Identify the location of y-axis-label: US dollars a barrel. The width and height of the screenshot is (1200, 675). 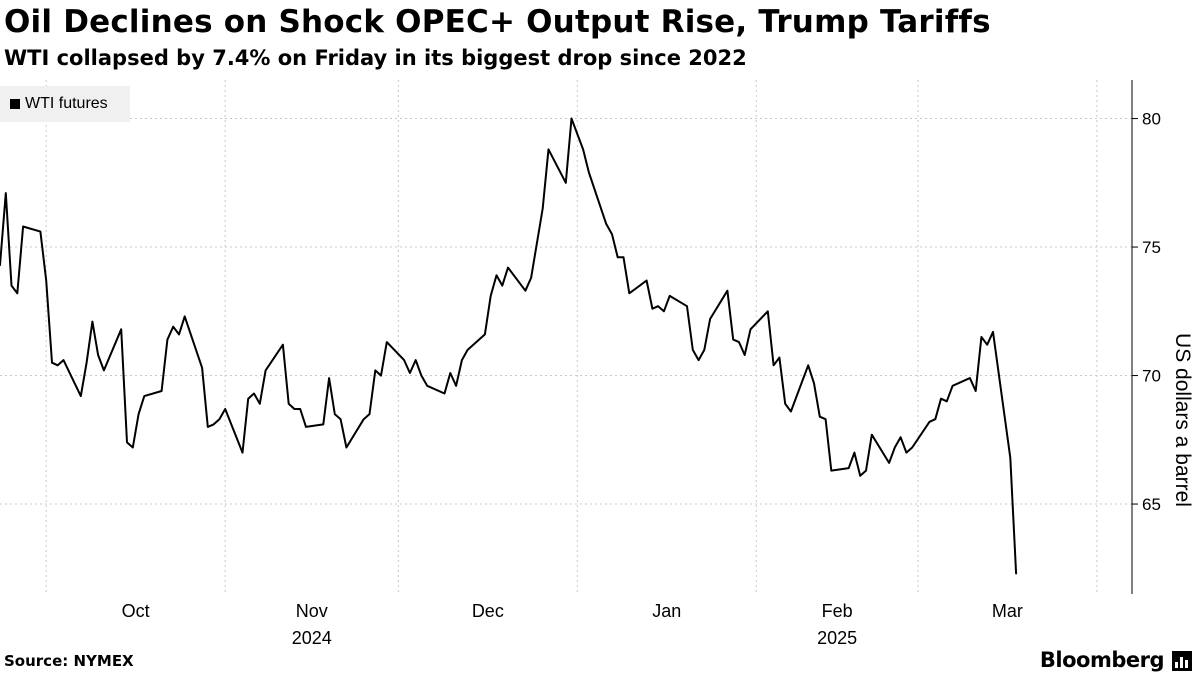
(1182, 420).